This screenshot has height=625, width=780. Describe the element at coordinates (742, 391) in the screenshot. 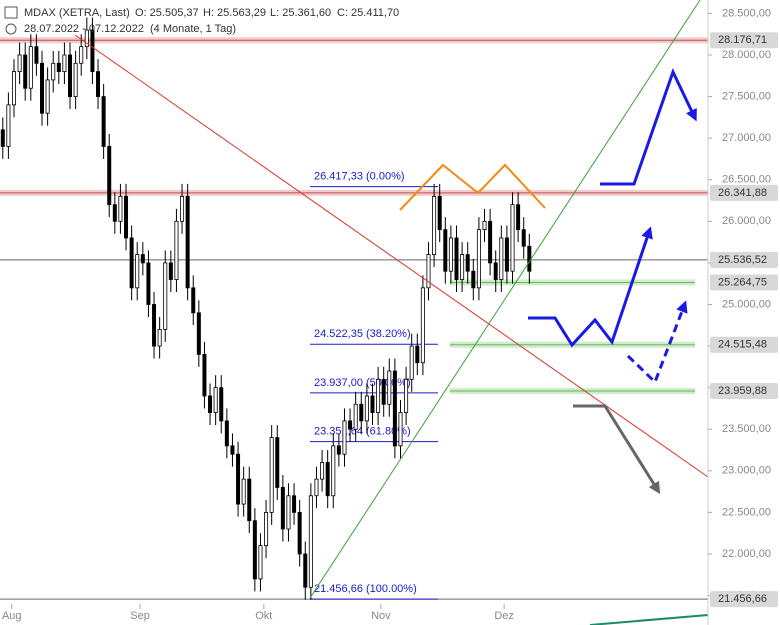

I see `level-label: 23.959,88` at that location.